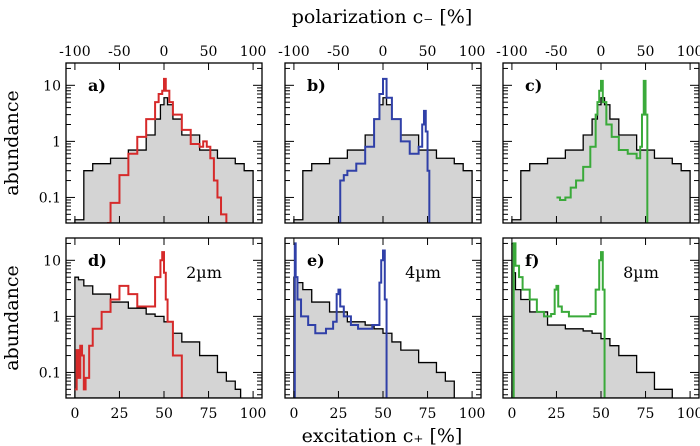 This screenshot has width=700, height=446. I want to click on panel-annotation: 4µm, so click(423, 272).